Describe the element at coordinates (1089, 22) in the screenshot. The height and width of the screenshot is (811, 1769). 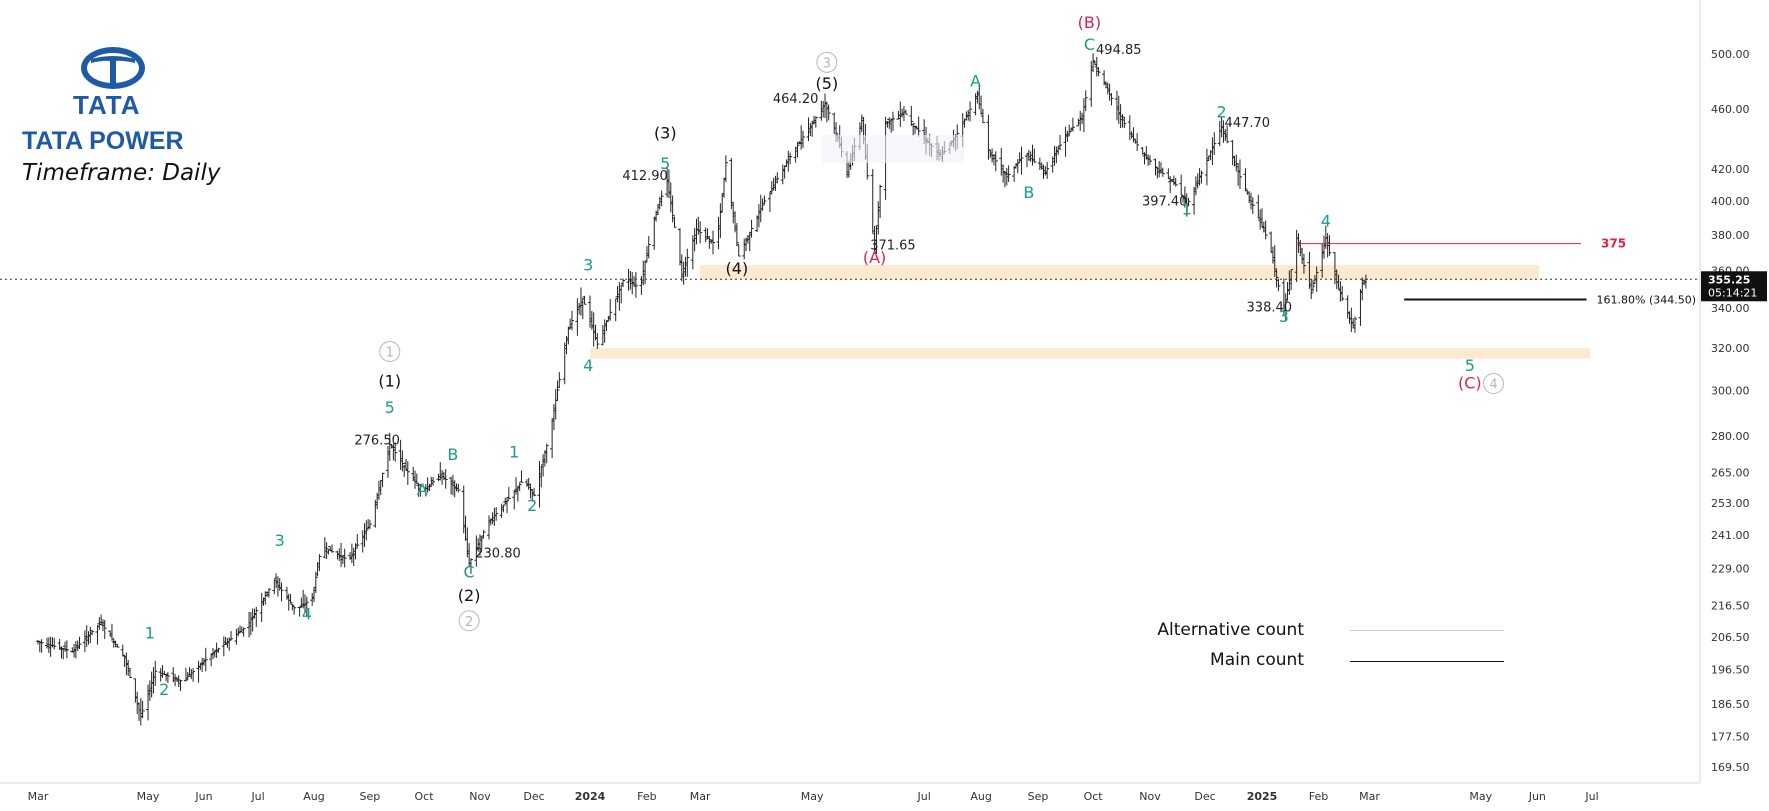
I see `wave-label: (B)` at that location.